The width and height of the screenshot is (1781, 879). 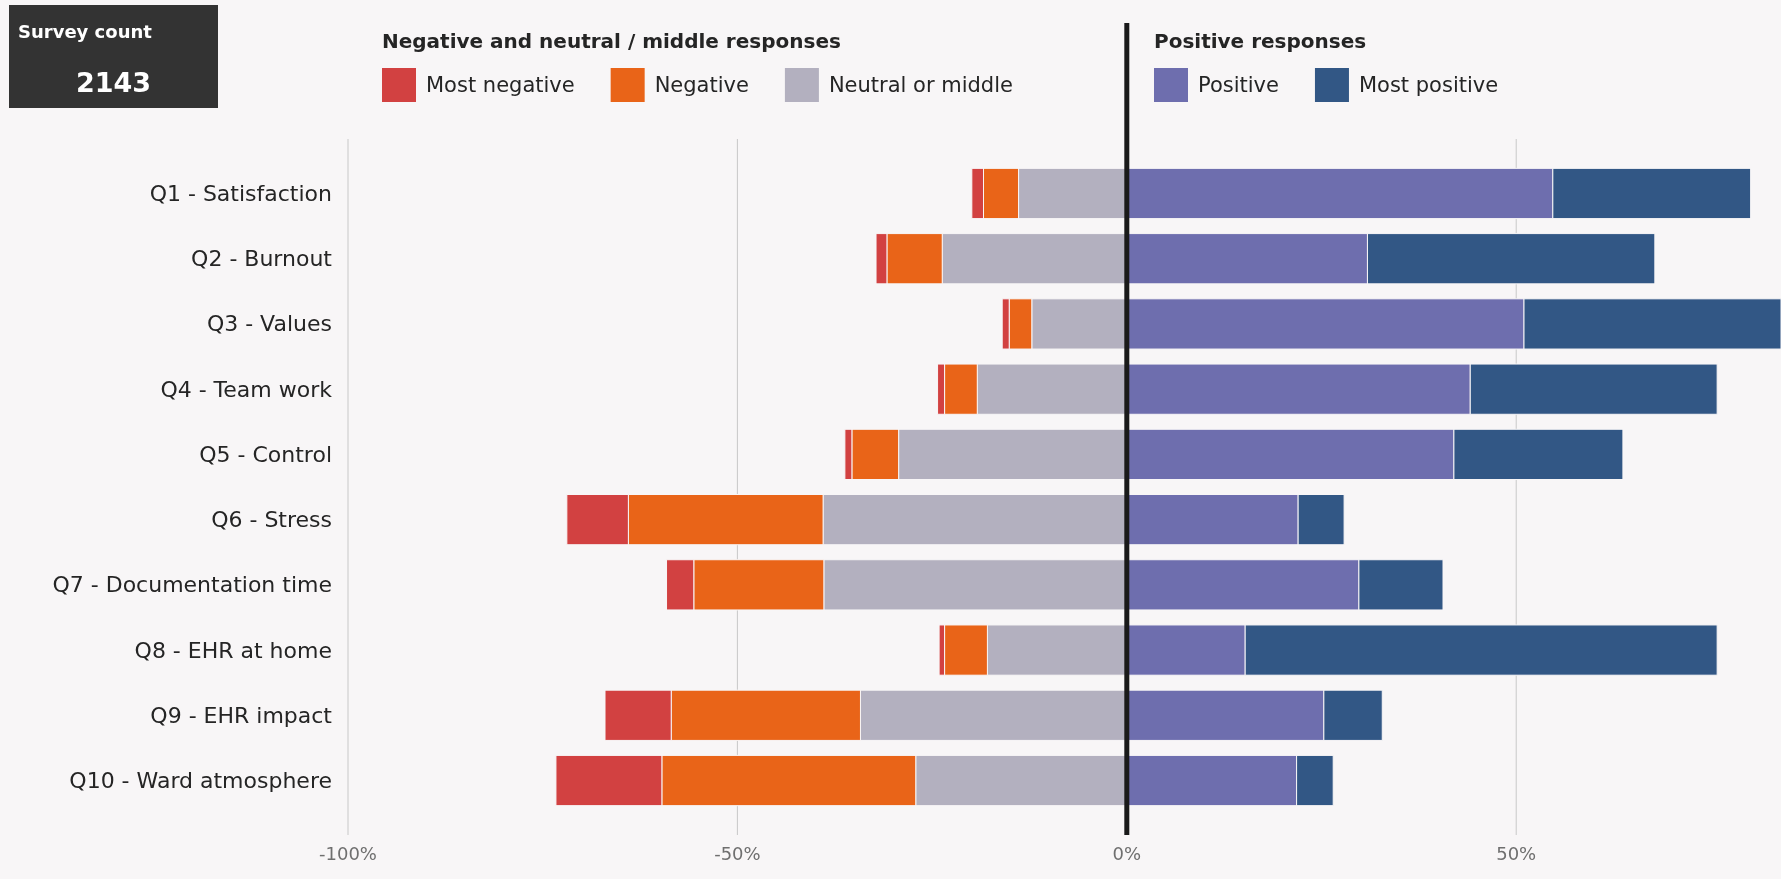 I want to click on legend-label: Most negative, so click(x=500, y=85).